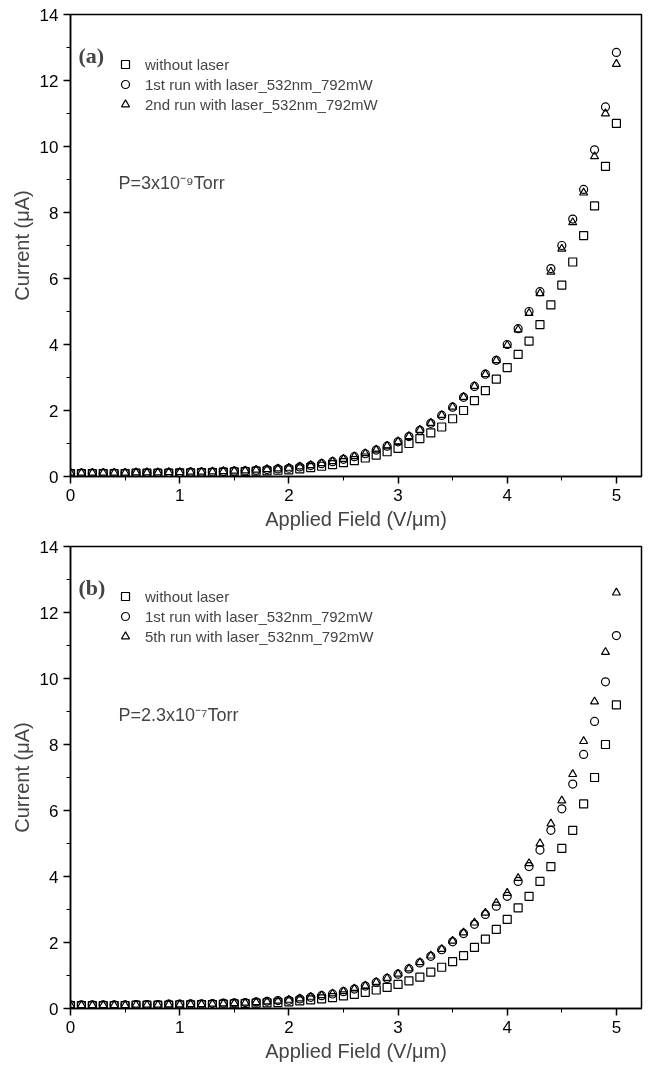 The image size is (651, 1069). What do you see at coordinates (91, 55) in the screenshot?
I see `annotation: (a)` at bounding box center [91, 55].